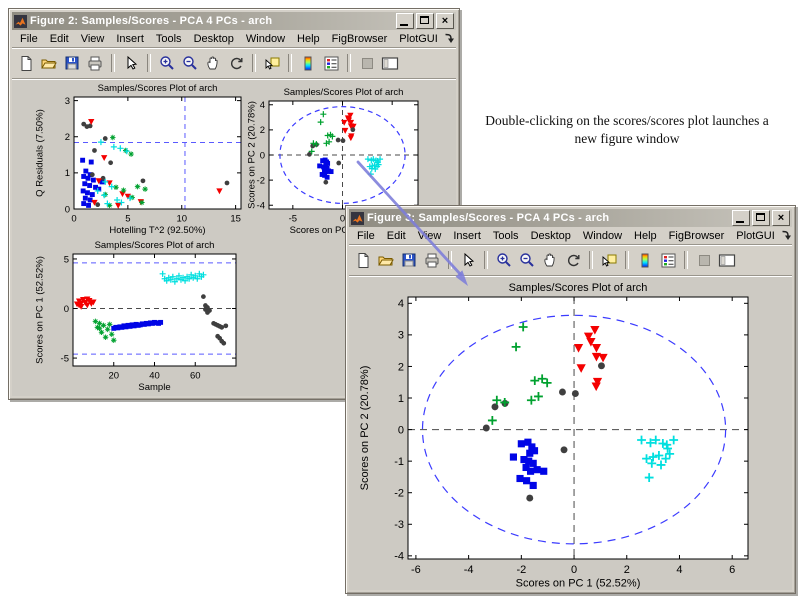 This screenshot has width=800, height=600. What do you see at coordinates (401, 304) in the screenshot?
I see `svg-text: 4` at bounding box center [401, 304].